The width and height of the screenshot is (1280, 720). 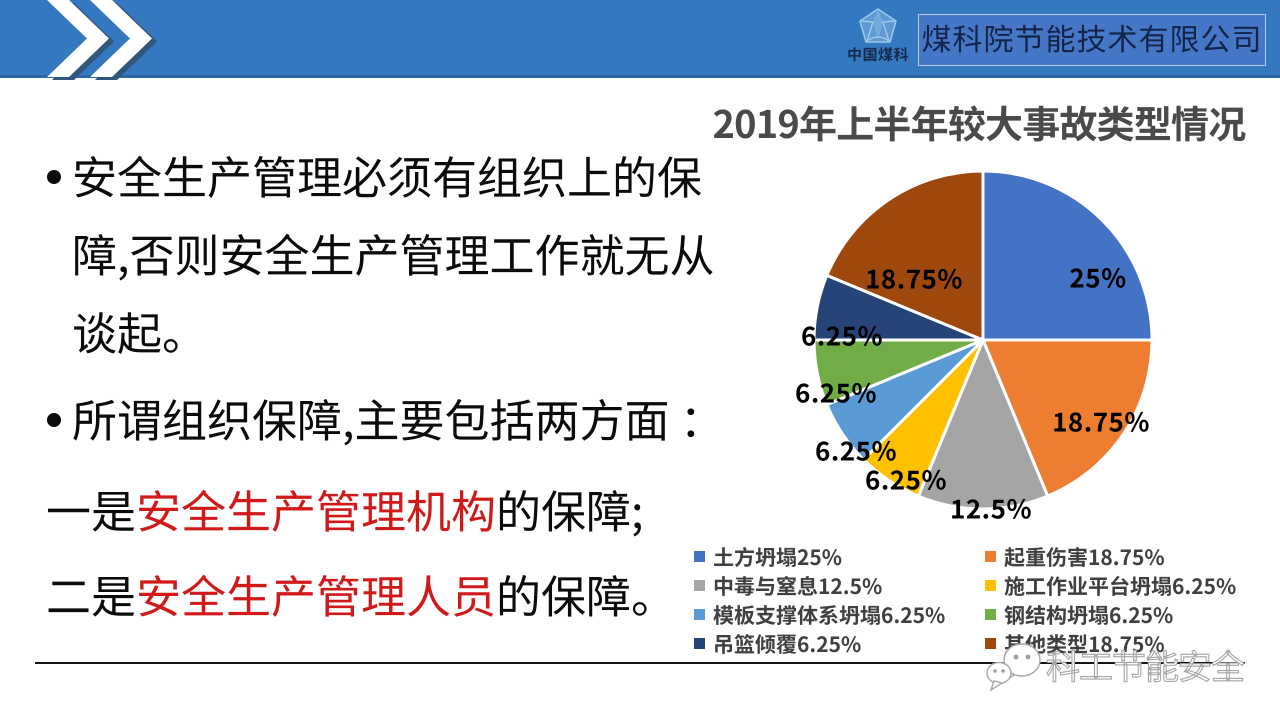 I want to click on body-paragraph-1-line-1: •安全生产管理必须有组织上的保, so click(x=374, y=175).